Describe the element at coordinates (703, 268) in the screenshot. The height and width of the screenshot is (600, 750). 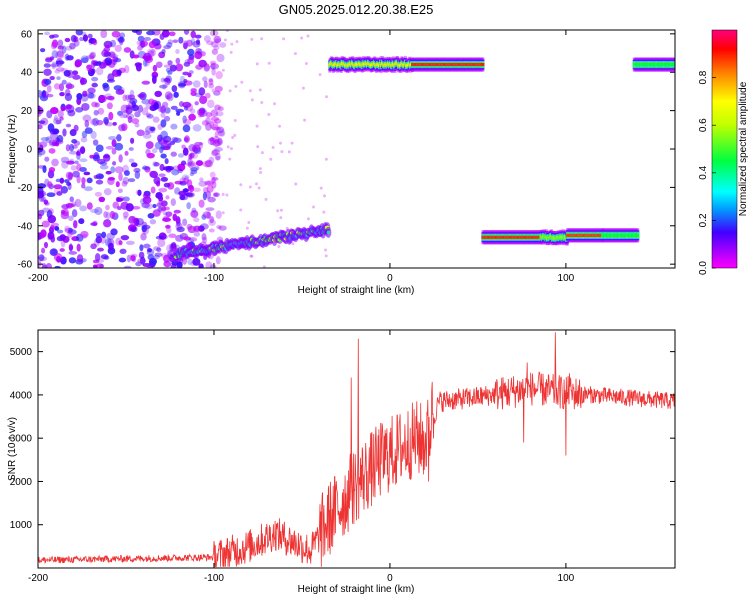
I see `colorbar-tick-label: 0.0` at that location.